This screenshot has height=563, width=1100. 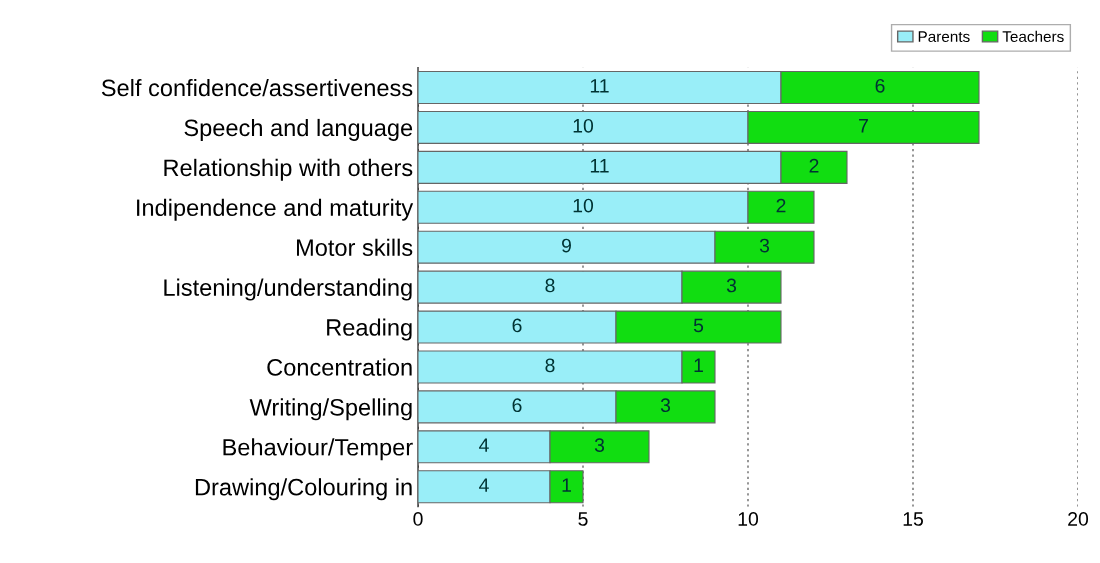 I want to click on y-tick-label: Motor skills, so click(x=355, y=247).